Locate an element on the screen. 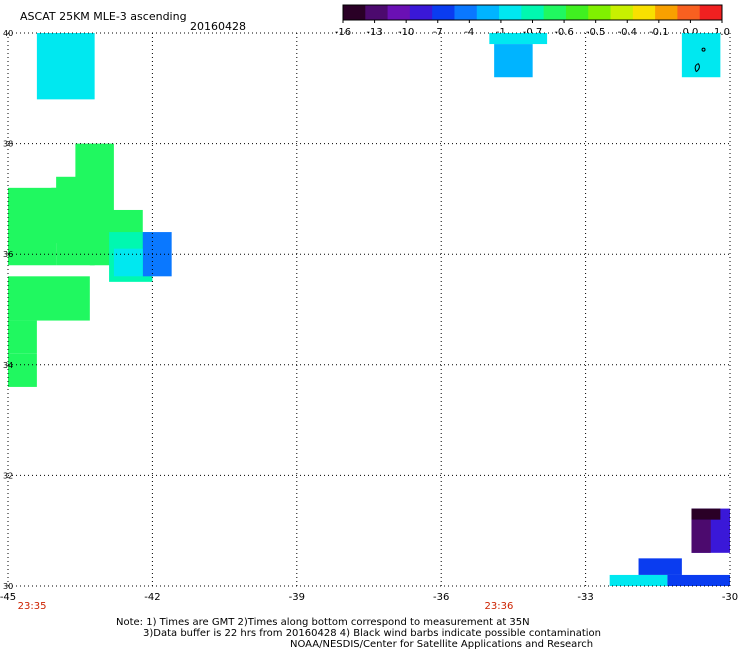  colorbar-tick-label: 1.0 is located at coordinates (722, 32).